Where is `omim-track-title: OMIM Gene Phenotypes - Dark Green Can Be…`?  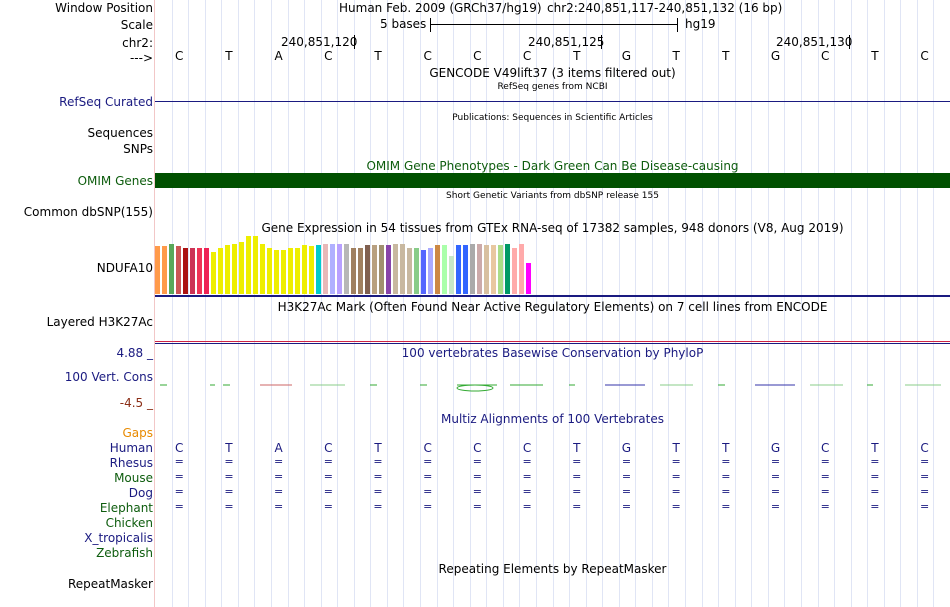 omim-track-title: OMIM Gene Phenotypes - Dark Green Can Be… is located at coordinates (552, 166).